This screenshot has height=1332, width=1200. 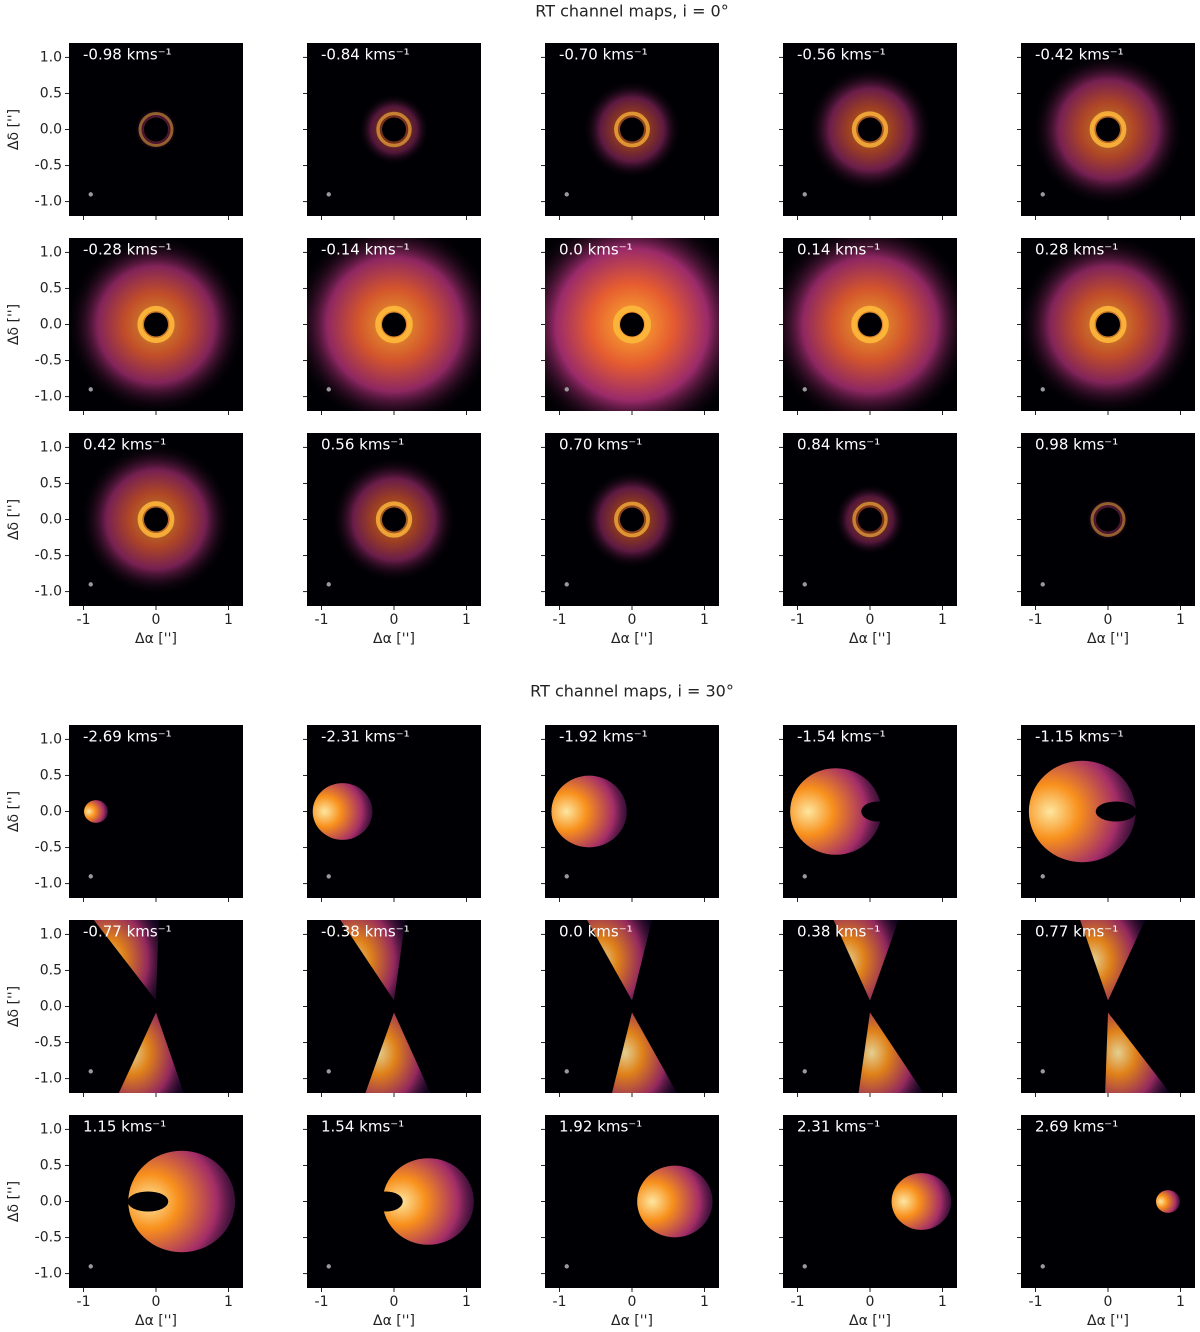 I want to click on channel-label: -0.56 kms⁻¹, so click(x=841, y=55).